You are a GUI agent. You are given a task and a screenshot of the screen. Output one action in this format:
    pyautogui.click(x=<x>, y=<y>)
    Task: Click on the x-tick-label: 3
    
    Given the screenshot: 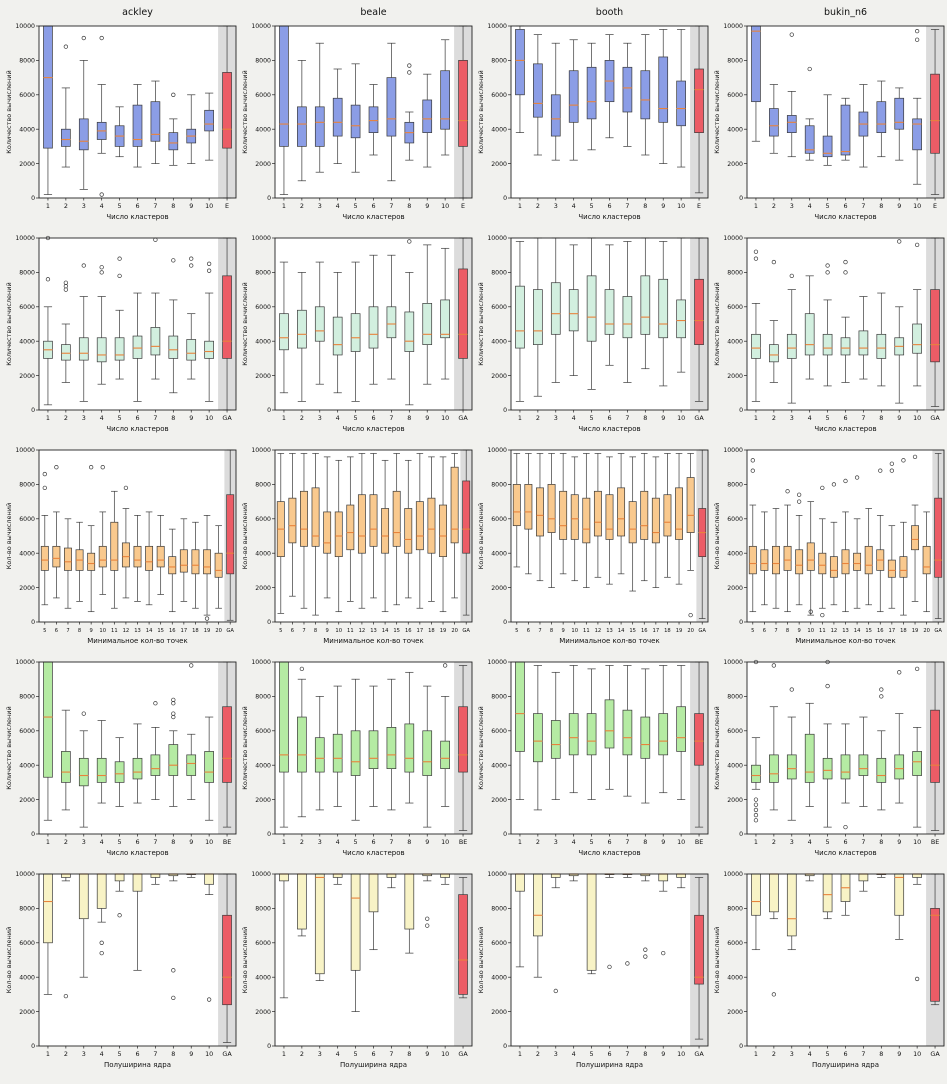 What is the action you would take?
    pyautogui.click(x=555, y=1054)
    